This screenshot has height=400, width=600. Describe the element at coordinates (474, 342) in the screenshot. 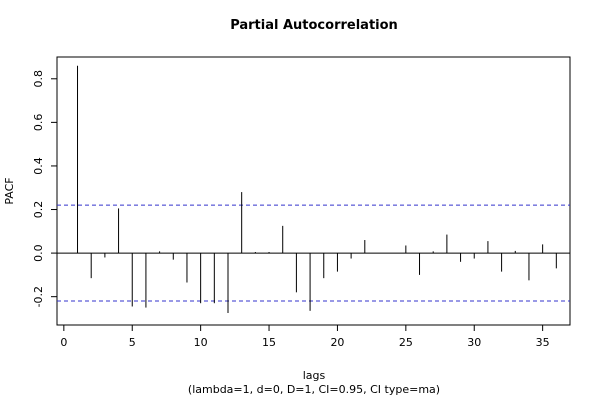

I see `x-tick-label: 30` at that location.